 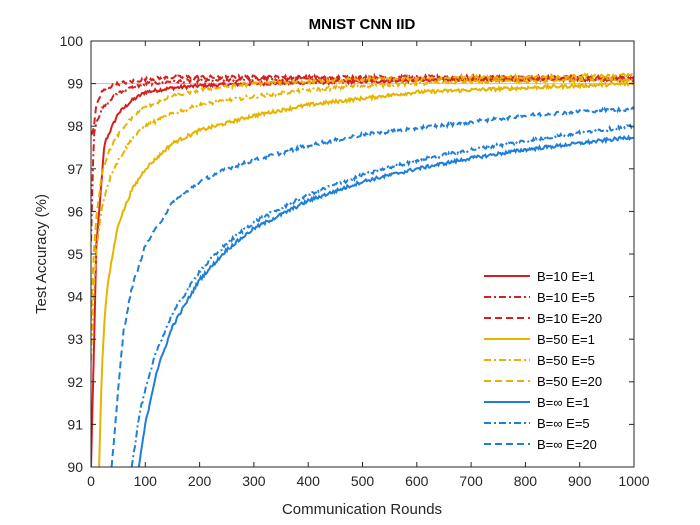 I want to click on x-tick-label: 100, so click(x=146, y=481).